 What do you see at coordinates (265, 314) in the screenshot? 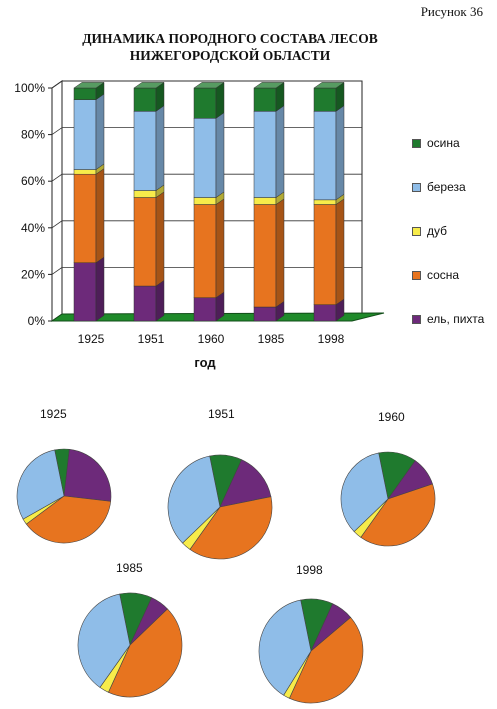
I see `bar-front-ель-пихта-1985` at bounding box center [265, 314].